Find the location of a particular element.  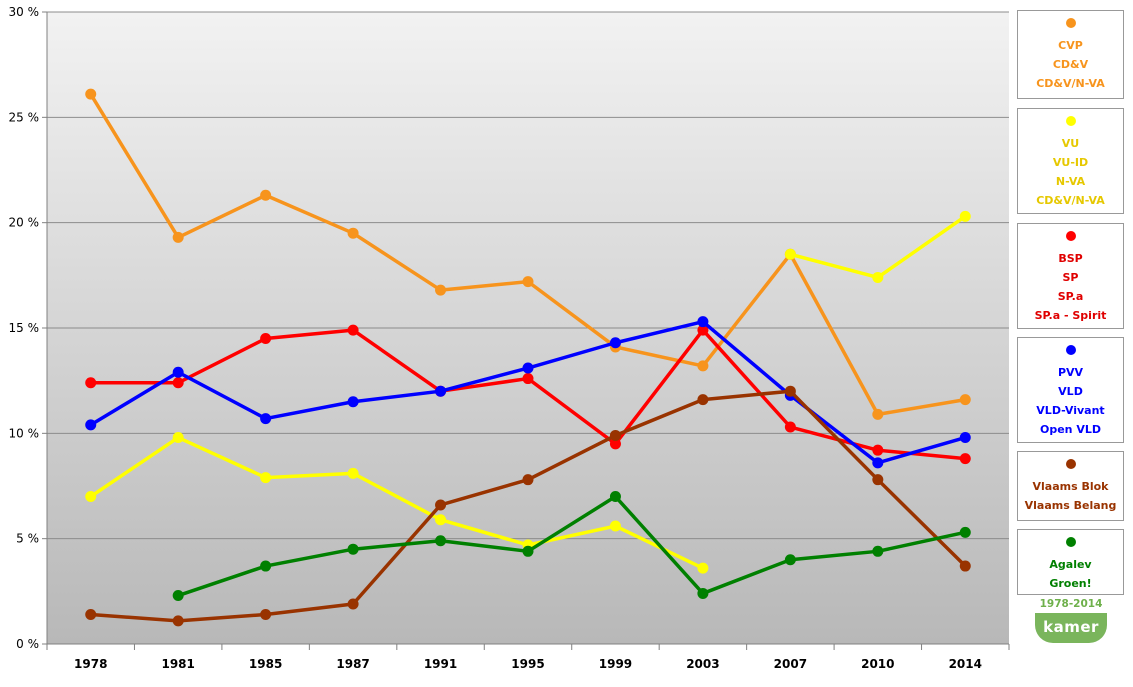

legend-label: Vlaams Belang is located at coordinates (1070, 505).